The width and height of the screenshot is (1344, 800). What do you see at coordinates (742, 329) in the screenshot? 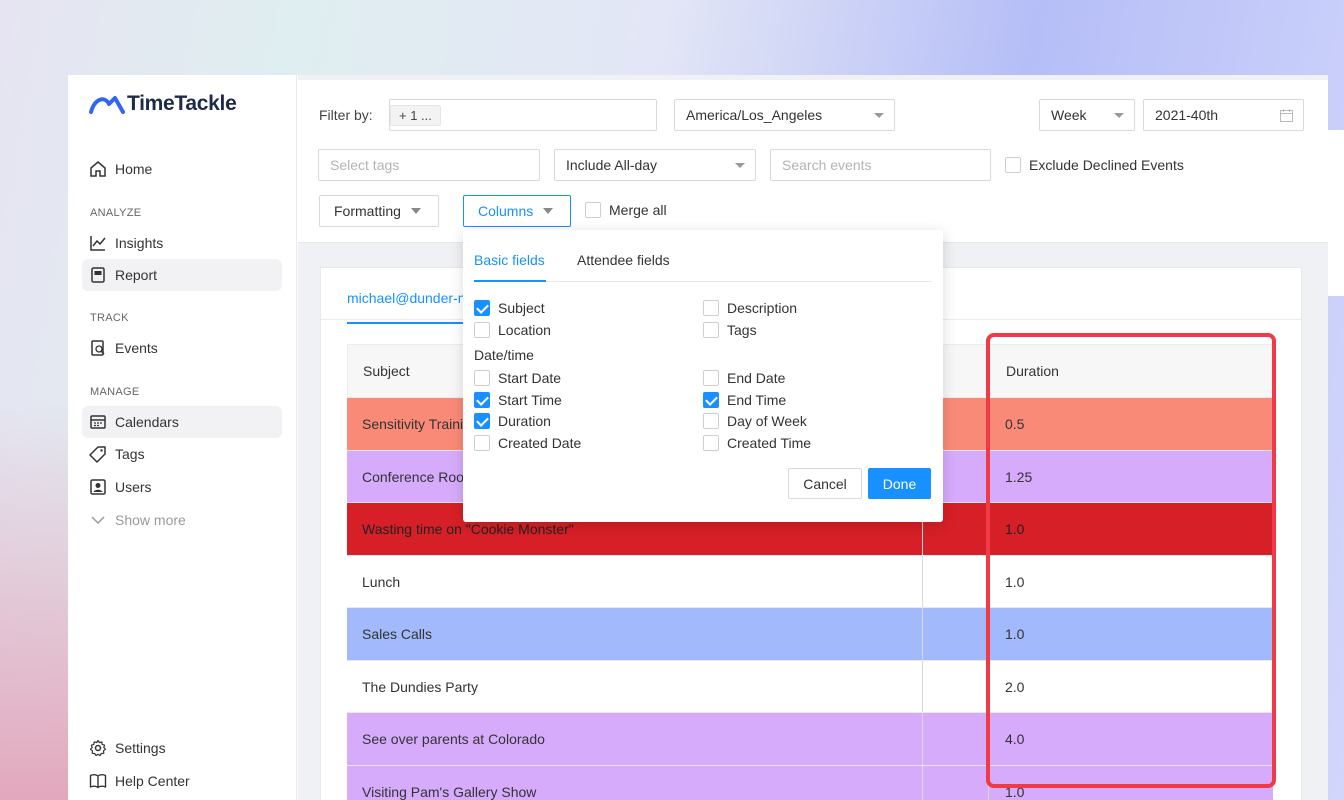
I see `column-option-label: Tags` at bounding box center [742, 329].